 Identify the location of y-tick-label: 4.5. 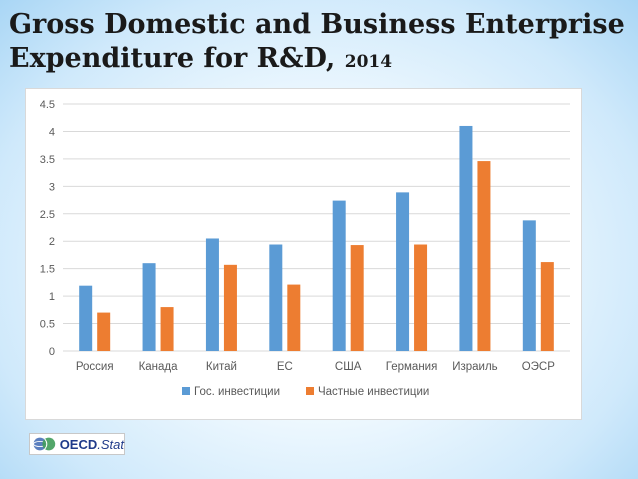
(47, 105).